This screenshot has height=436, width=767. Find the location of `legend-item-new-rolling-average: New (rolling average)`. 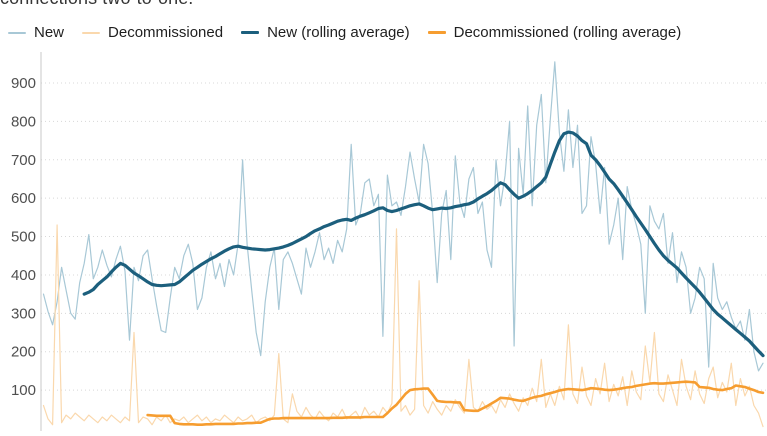

legend-item-new-rolling-average: New (rolling average) is located at coordinates (325, 32).